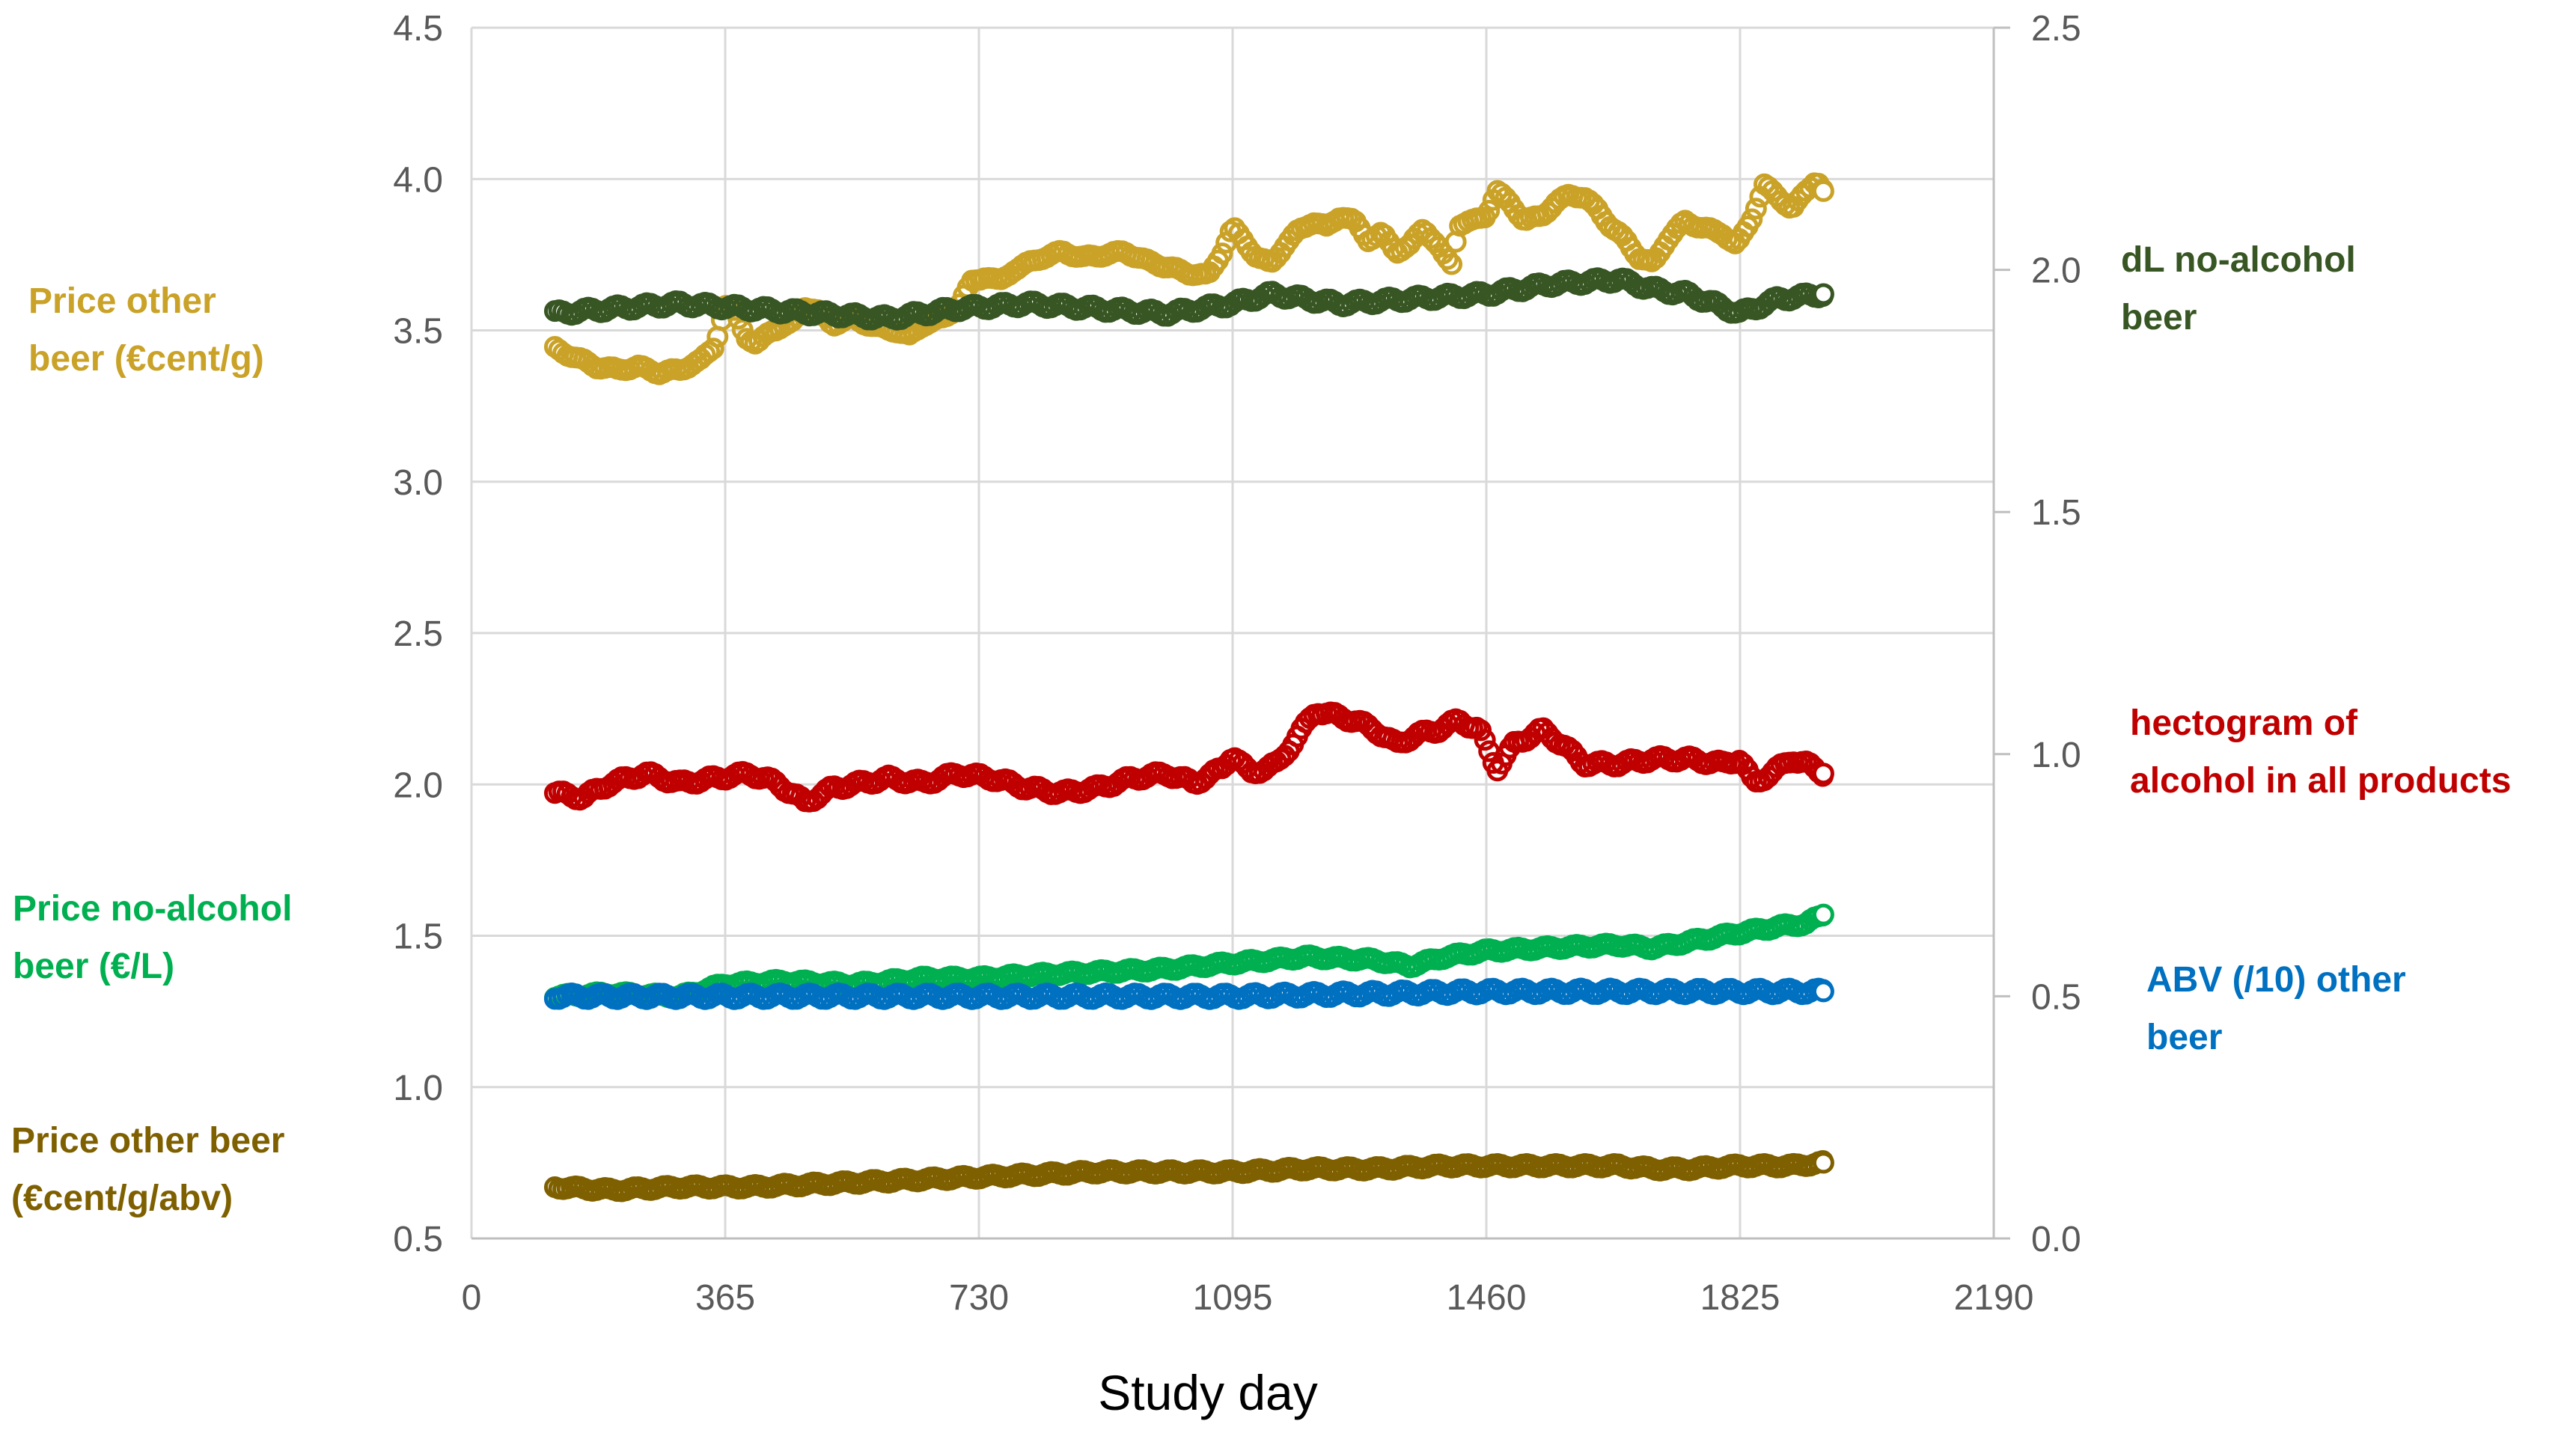 This screenshot has width=2576, height=1430. Describe the element at coordinates (122, 301) in the screenshot. I see `series-label-line: Price other` at that location.